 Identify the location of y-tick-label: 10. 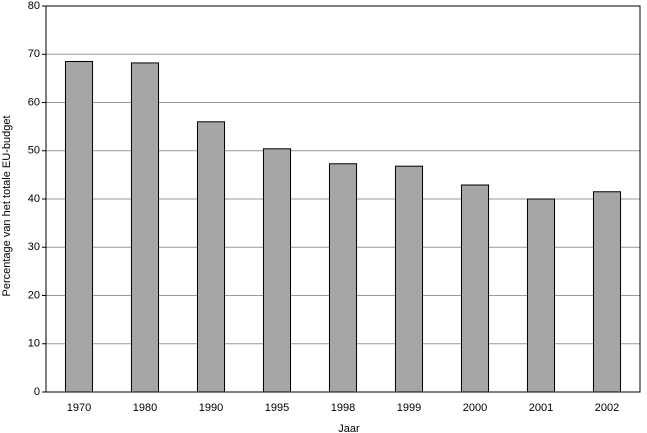
(34, 344).